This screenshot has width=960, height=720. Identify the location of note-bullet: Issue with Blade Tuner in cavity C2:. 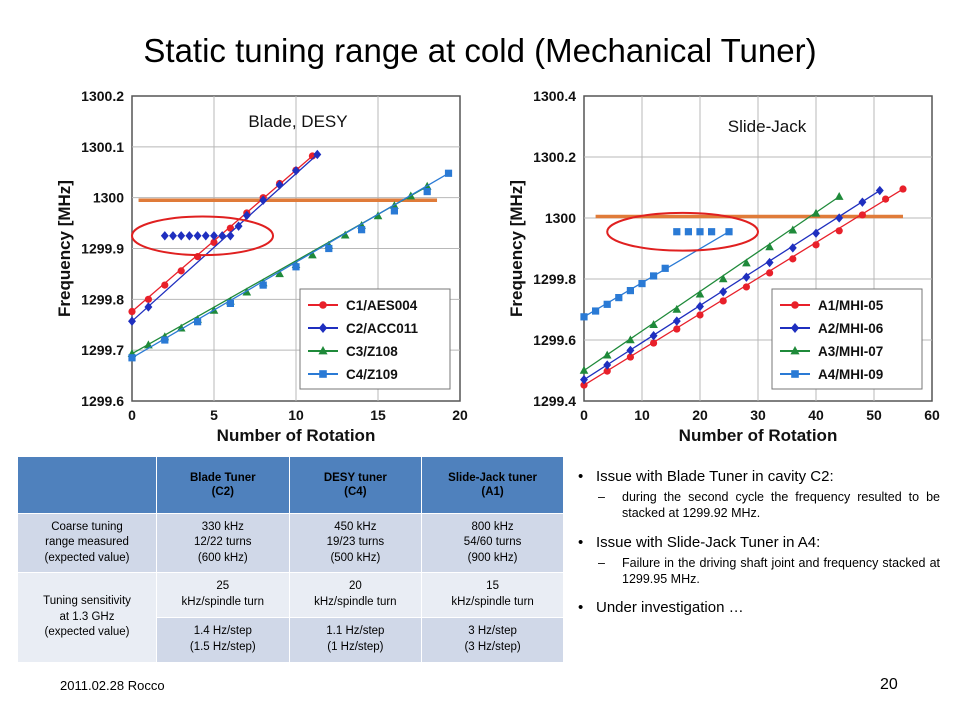
(759, 476).